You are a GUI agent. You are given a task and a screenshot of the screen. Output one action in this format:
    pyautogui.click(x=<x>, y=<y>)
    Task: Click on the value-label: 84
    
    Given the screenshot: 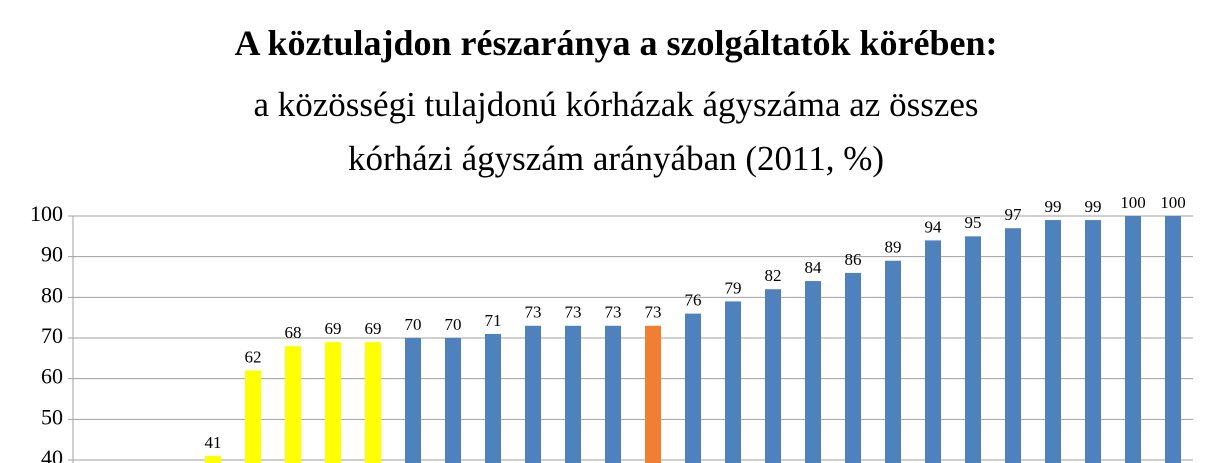 What is the action you would take?
    pyautogui.click(x=814, y=267)
    